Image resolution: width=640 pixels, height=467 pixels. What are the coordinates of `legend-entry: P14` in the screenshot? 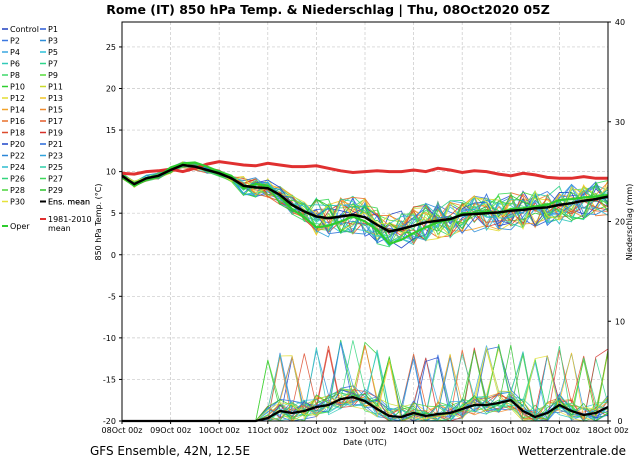 It's located at (17, 110).